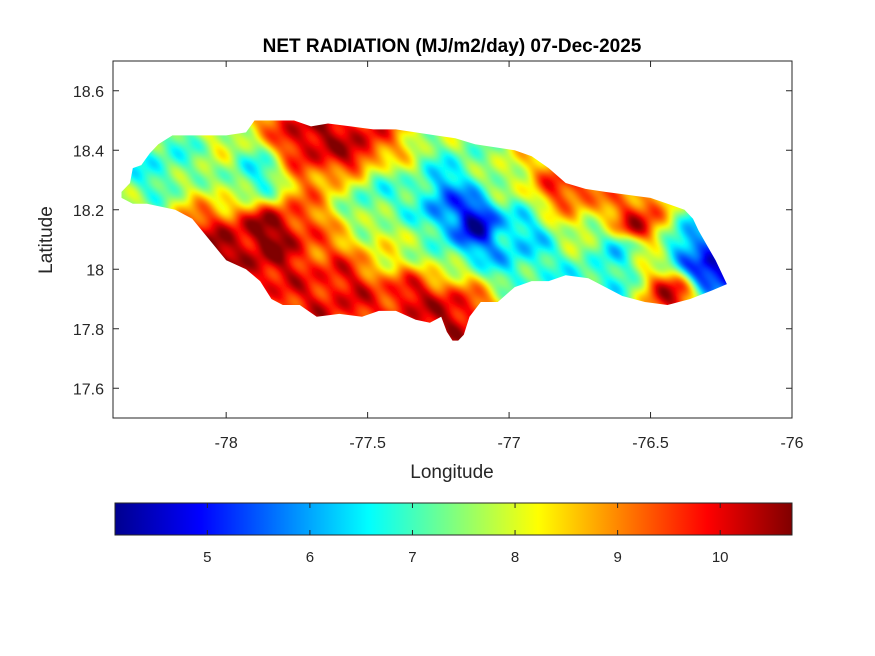 The height and width of the screenshot is (656, 875). Describe the element at coordinates (226, 443) in the screenshot. I see `x-tick-label: -78` at that location.